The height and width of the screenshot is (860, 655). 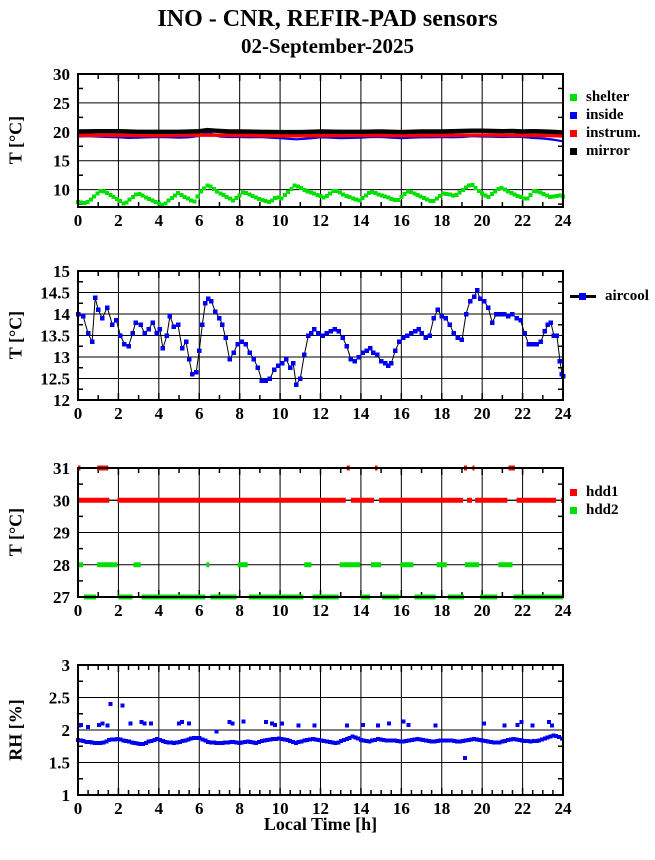 I want to click on y-tick-label: 1.5, so click(x=59, y=763).